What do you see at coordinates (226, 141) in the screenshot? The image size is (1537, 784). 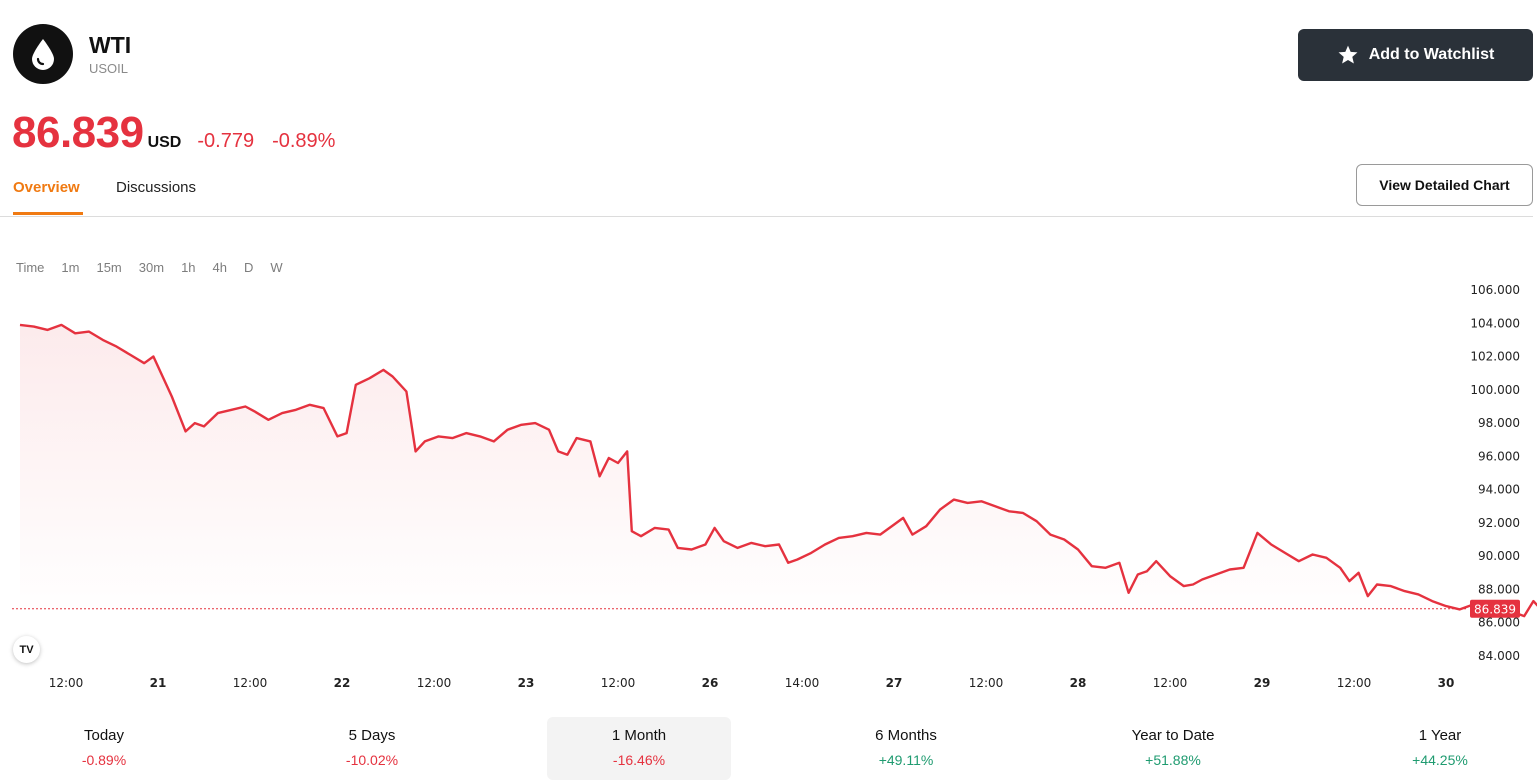 I see `price-change: -0.779` at bounding box center [226, 141].